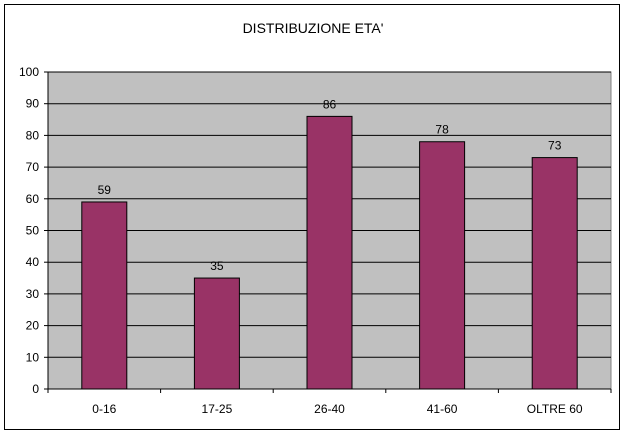 This screenshot has height=436, width=626. What do you see at coordinates (555, 409) in the screenshot?
I see `x-tick-label: OLTRE 60` at bounding box center [555, 409].